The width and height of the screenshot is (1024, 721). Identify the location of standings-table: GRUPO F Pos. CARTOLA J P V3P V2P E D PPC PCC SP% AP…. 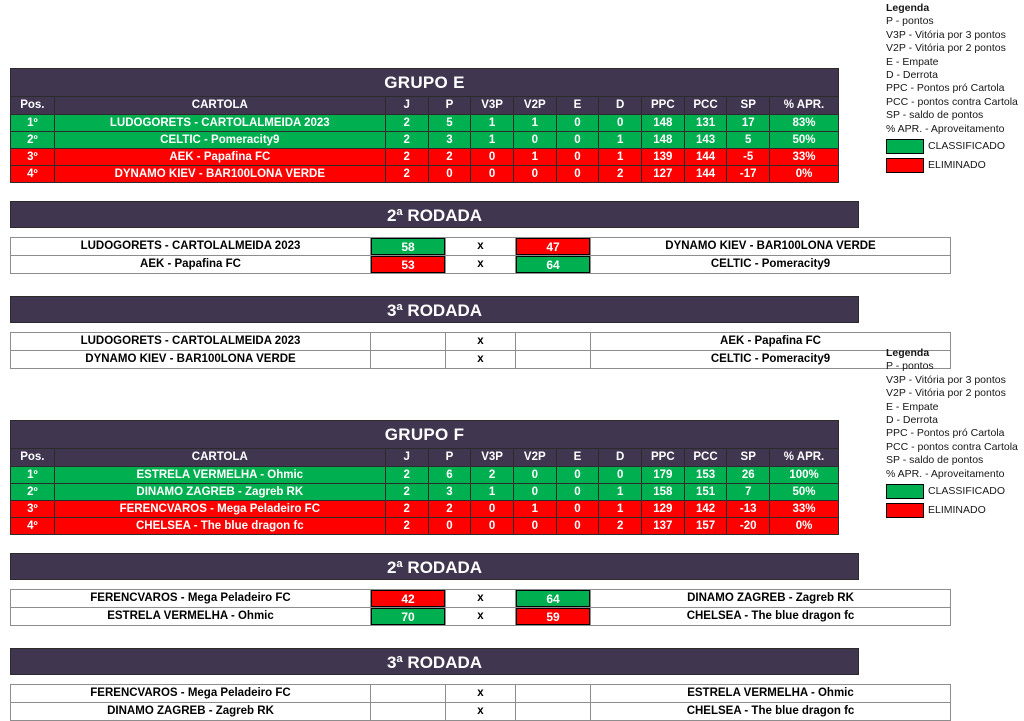
(424, 477).